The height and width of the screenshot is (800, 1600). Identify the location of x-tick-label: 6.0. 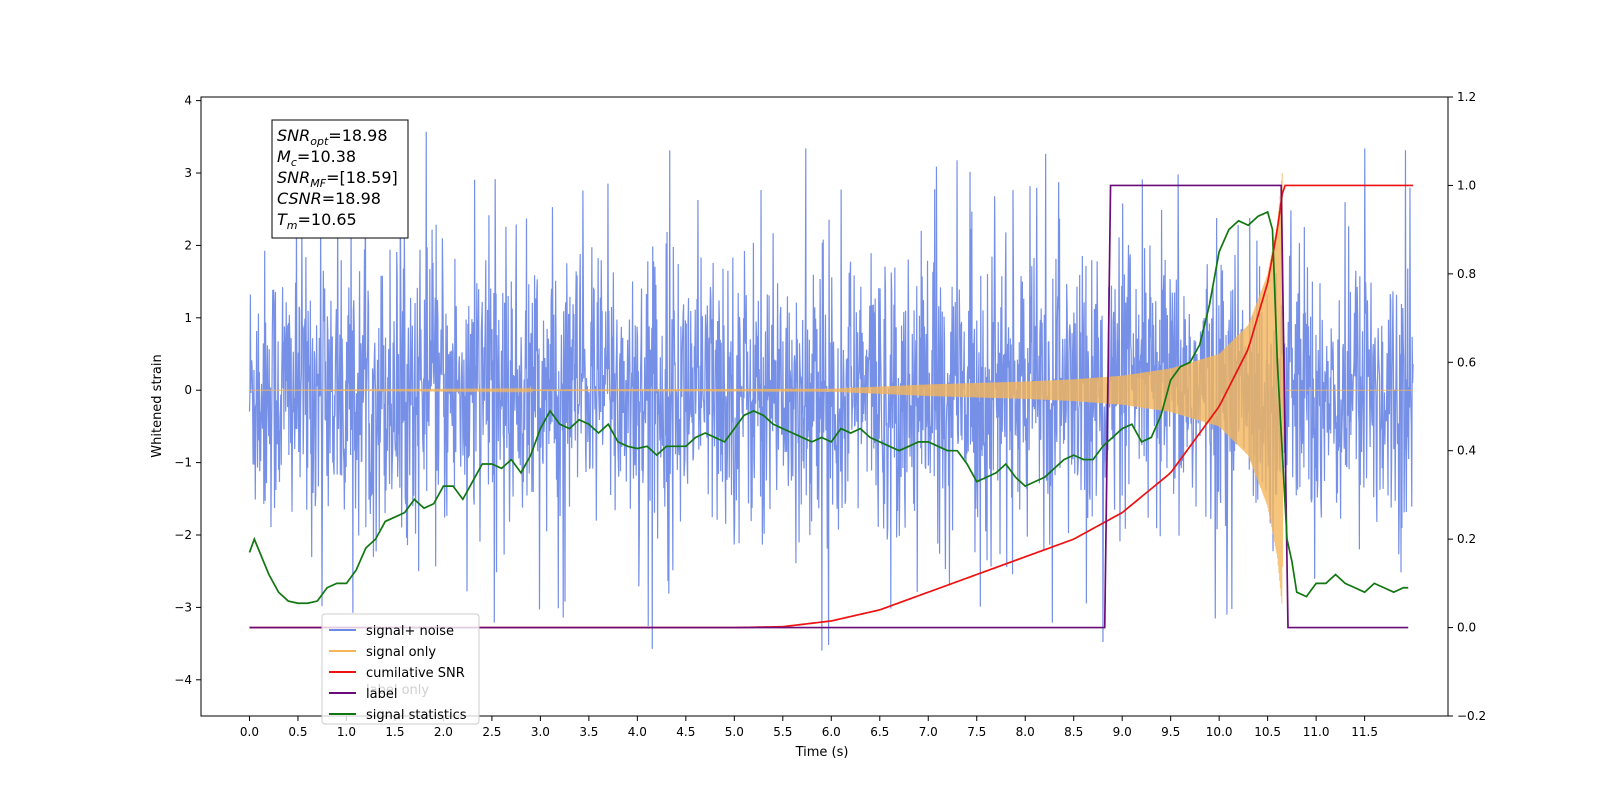
(831, 732).